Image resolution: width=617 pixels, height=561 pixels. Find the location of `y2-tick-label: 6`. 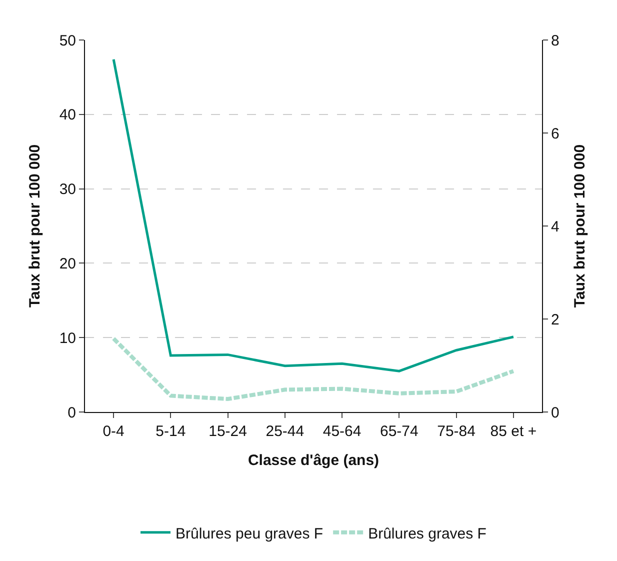

y2-tick-label: 6 is located at coordinates (555, 133).